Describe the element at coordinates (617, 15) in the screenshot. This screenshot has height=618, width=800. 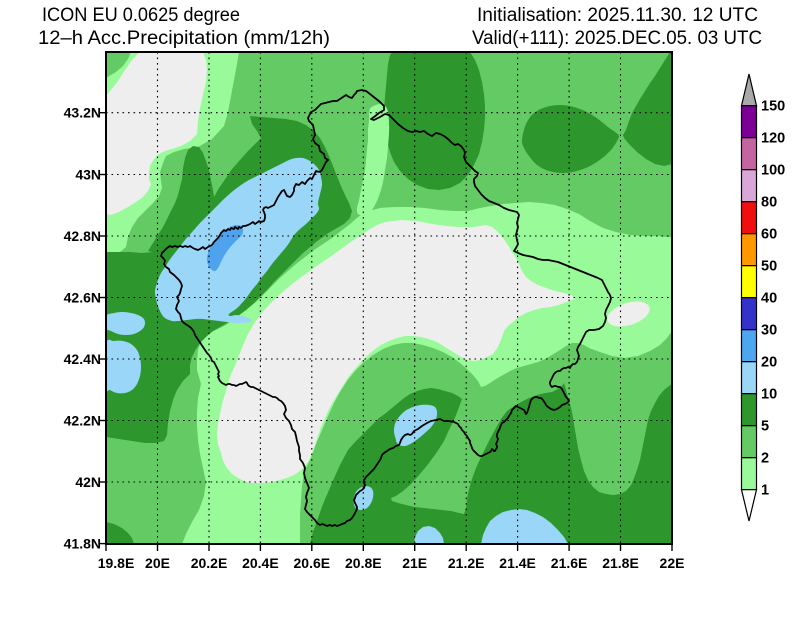
I see `svg-text:Initialisation: 2025.11.30. 12: Initialisation: 2025.11.30. 12 UTC` at that location.